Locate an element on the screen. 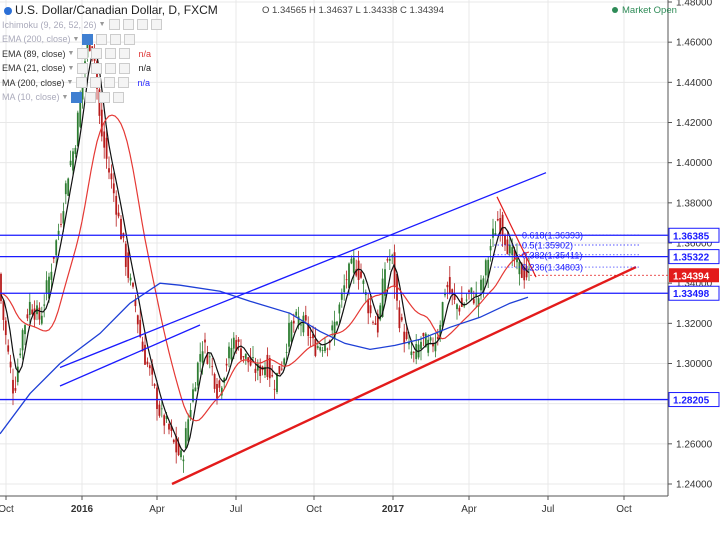  ohlc-readout: O 1.34565 H 1.34637 L 1.34338 C 1.34394 is located at coordinates (353, 10).